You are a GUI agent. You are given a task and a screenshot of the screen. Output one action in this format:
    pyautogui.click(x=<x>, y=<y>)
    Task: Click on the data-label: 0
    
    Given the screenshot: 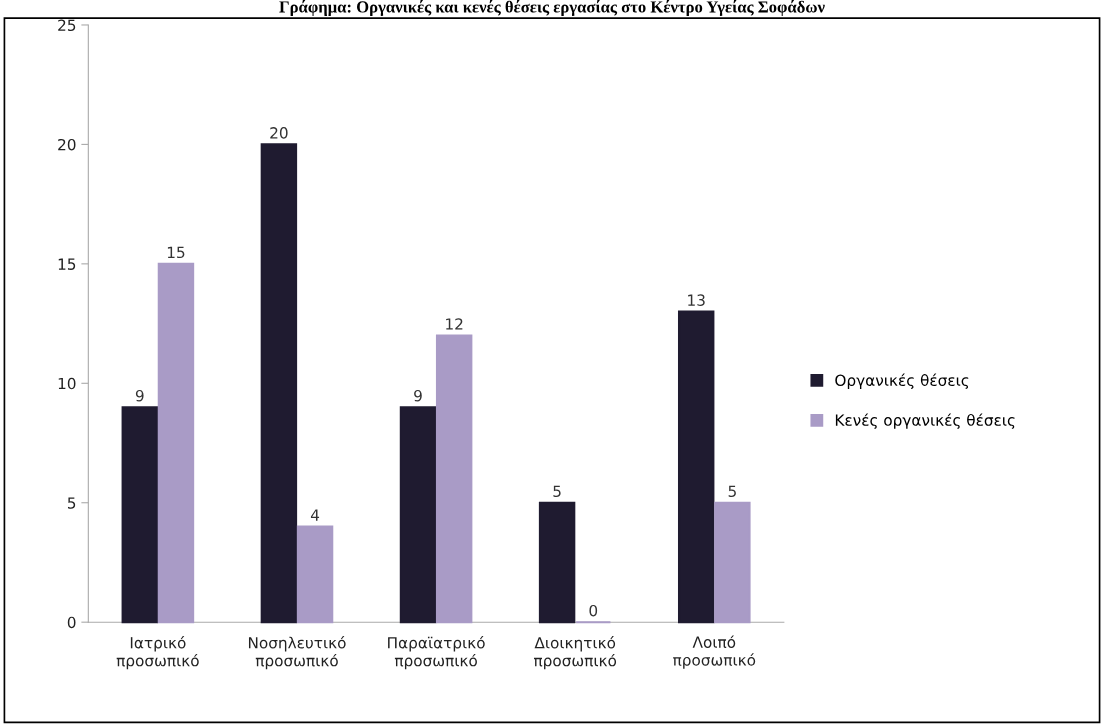 What is the action you would take?
    pyautogui.click(x=593, y=610)
    